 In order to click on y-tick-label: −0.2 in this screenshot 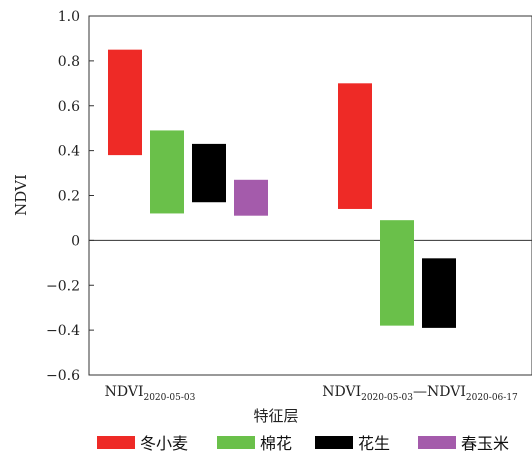, I will do `click(63, 286)`.